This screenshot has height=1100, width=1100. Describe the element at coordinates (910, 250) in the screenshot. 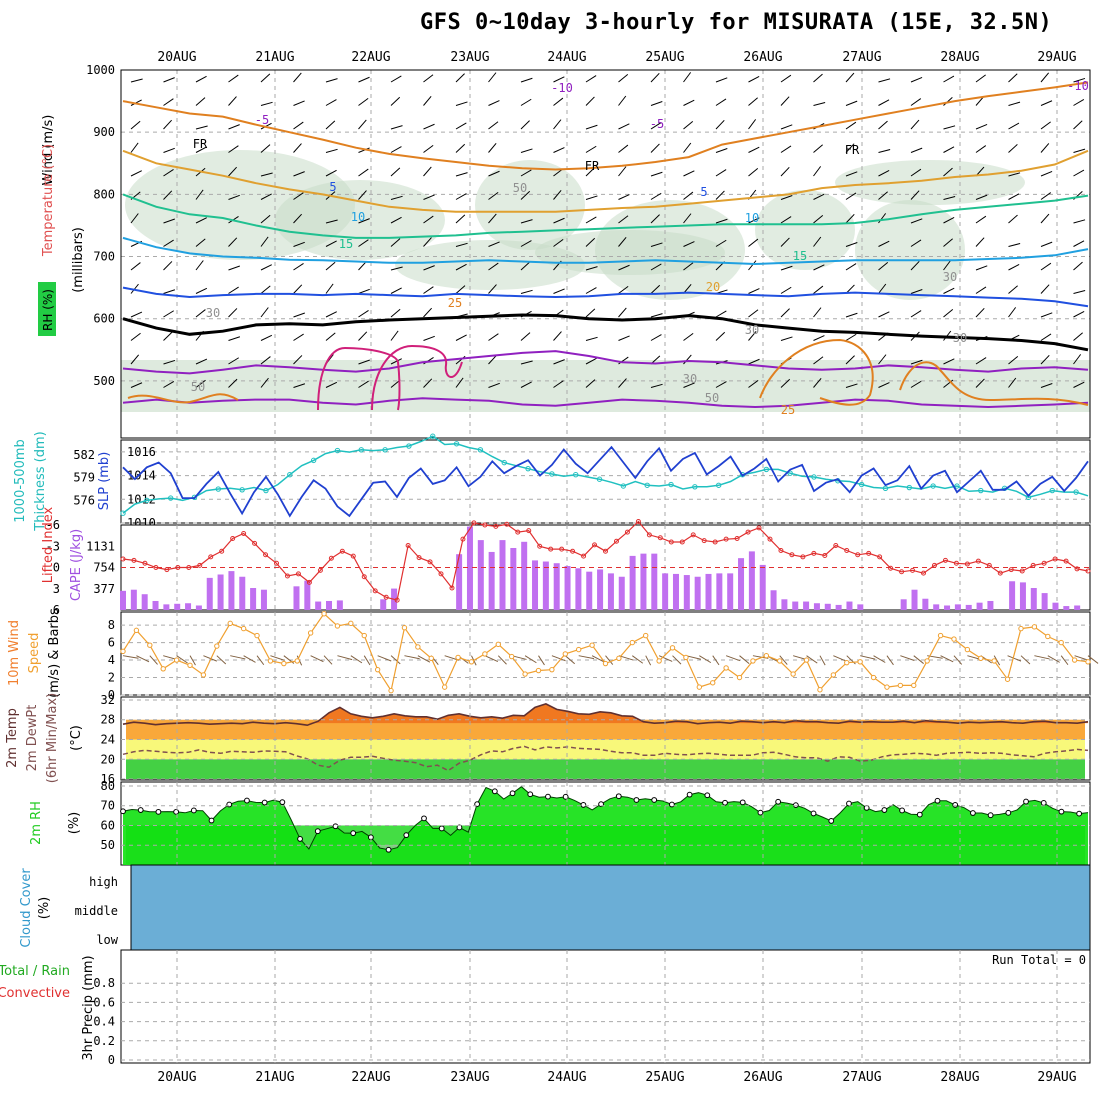

I see `rh-shade-blob` at that location.